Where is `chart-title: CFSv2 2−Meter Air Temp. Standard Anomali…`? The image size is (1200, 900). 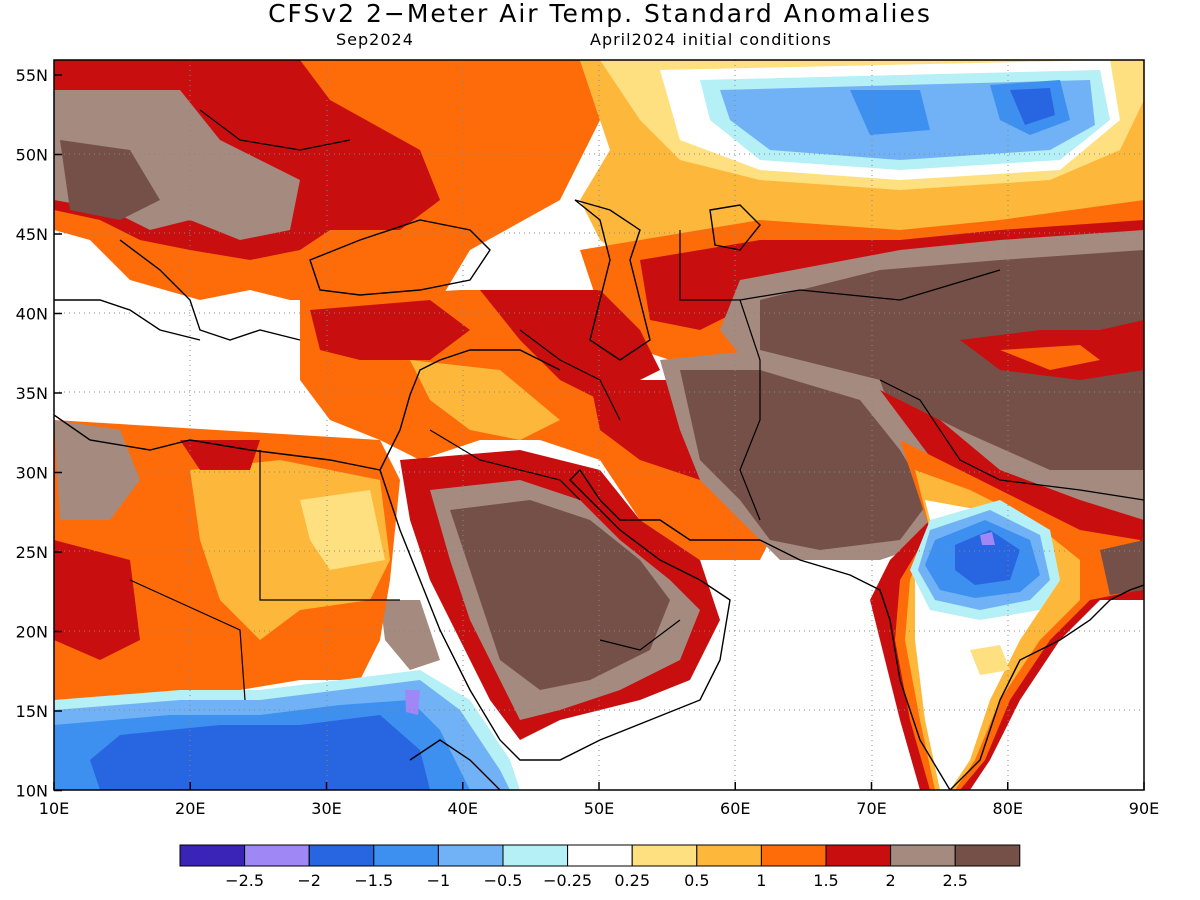 chart-title: CFSv2 2−Meter Air Temp. Standard Anomali… is located at coordinates (600, 14).